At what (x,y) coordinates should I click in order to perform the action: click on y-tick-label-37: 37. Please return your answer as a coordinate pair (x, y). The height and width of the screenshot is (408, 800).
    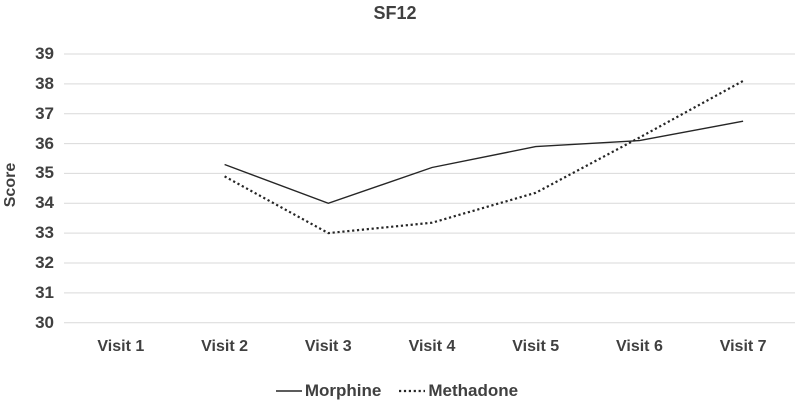
    Looking at the image, I should click on (44, 113).